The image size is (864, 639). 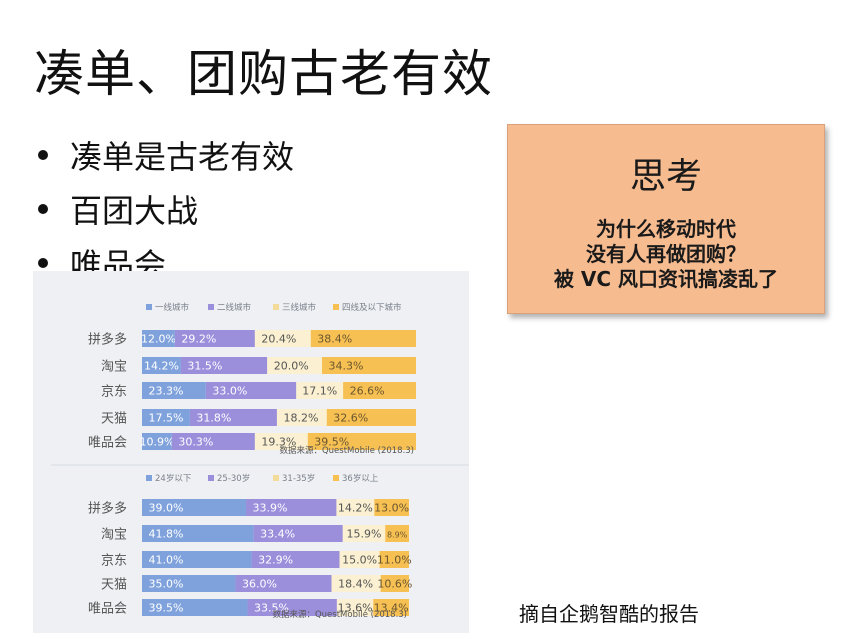 What do you see at coordinates (213, 418) in the screenshot?
I see `data-label: 31.8%` at bounding box center [213, 418].